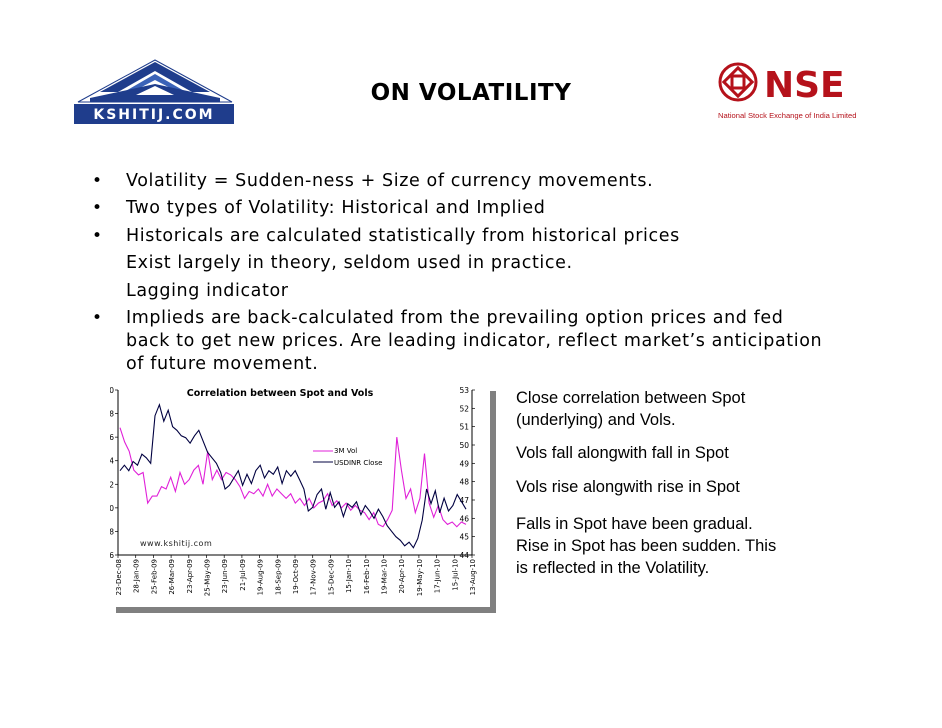 The height and width of the screenshot is (728, 942). What do you see at coordinates (464, 427) in the screenshot?
I see `right-tick-label: 51` at bounding box center [464, 427].